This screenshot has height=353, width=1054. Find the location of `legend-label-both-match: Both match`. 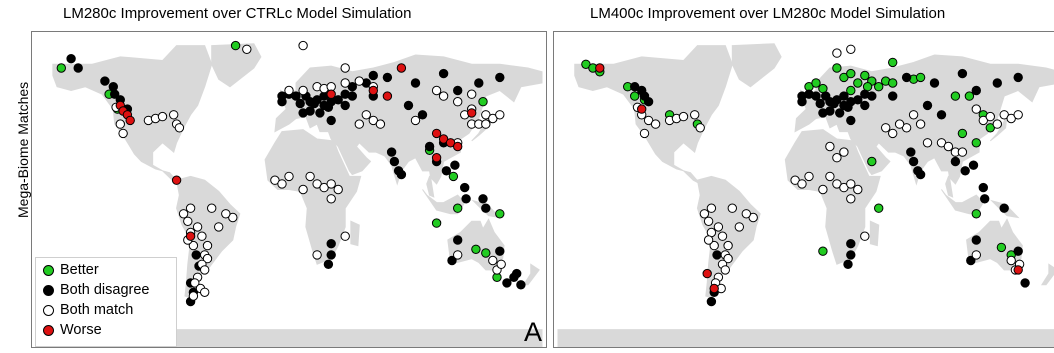

legend-label-both-match: Both match is located at coordinates (97, 310).